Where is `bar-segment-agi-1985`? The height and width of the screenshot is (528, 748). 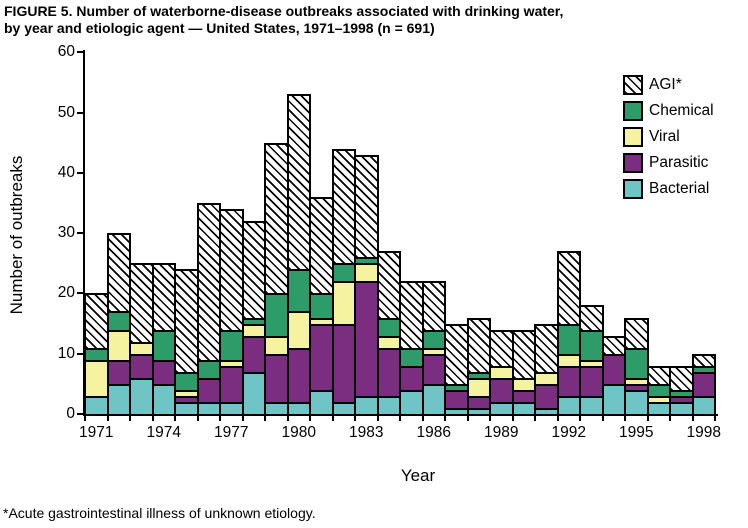 bar-segment-agi-1985 is located at coordinates (411, 314).